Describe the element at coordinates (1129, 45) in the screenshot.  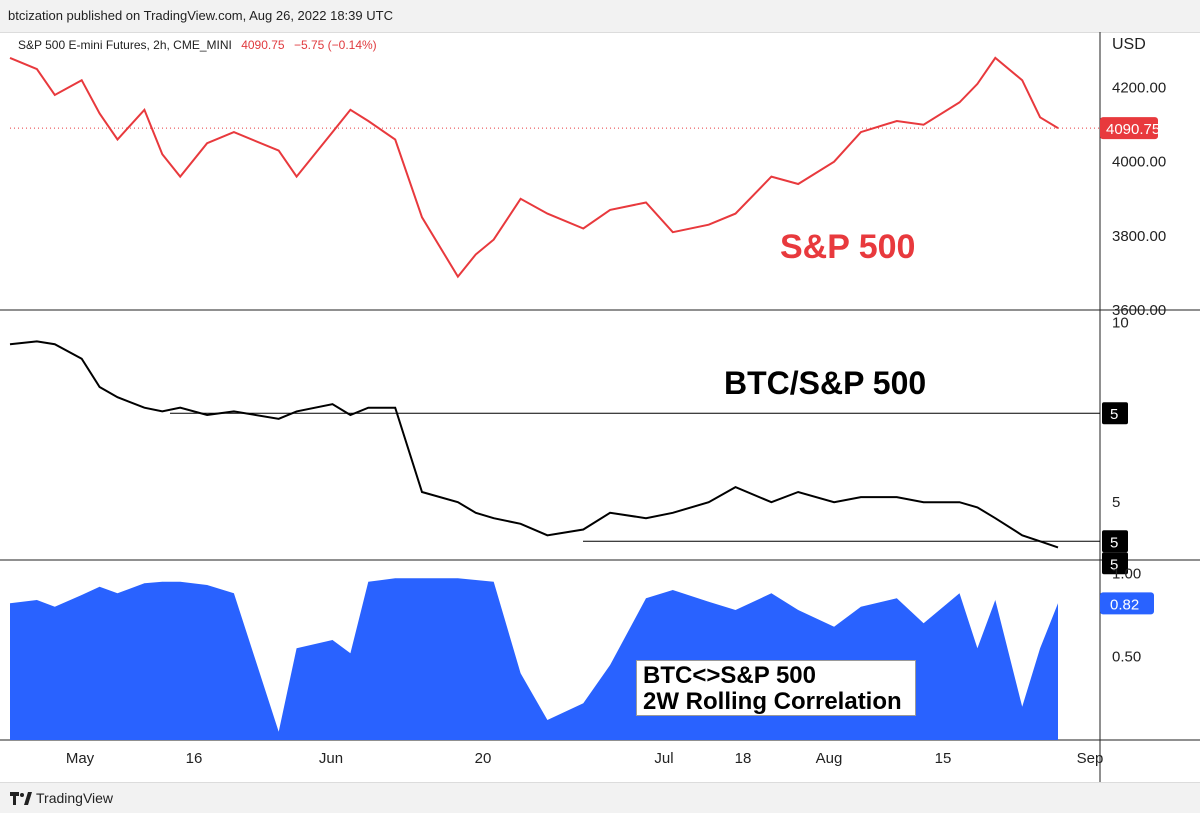
I see `currency-label: USD` at that location.